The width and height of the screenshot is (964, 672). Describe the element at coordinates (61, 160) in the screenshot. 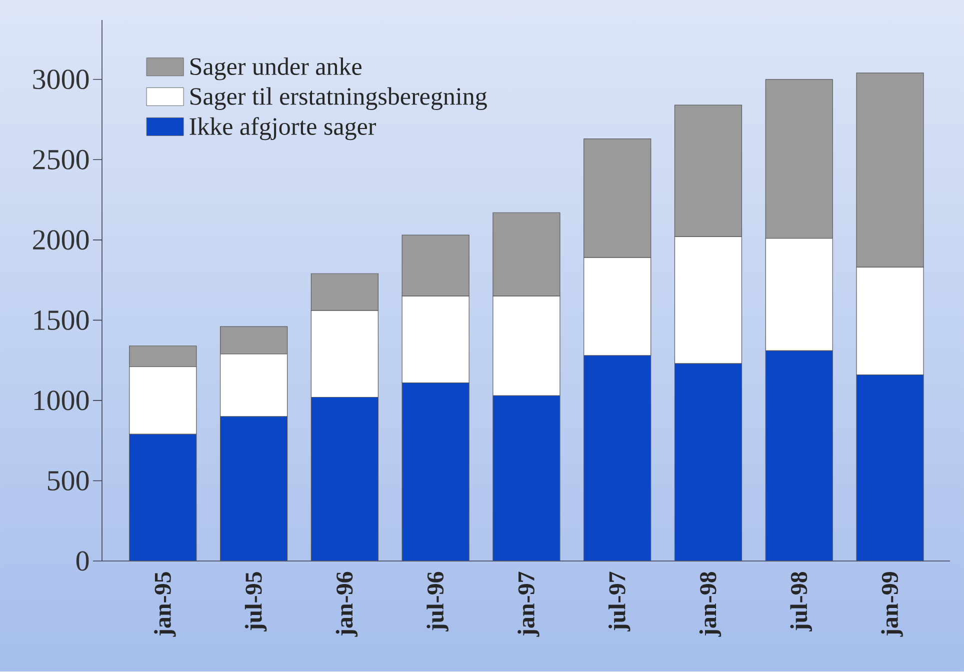

I see `y-tick-label: 2500` at that location.